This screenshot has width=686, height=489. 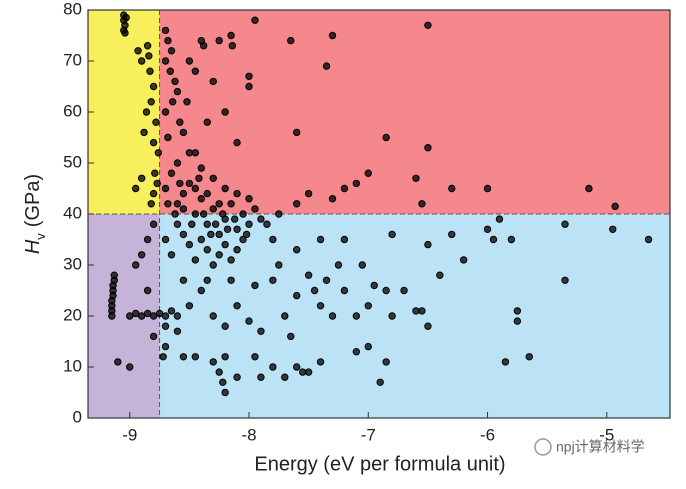 I want to click on y-tick-label: 10, so click(x=72, y=365).